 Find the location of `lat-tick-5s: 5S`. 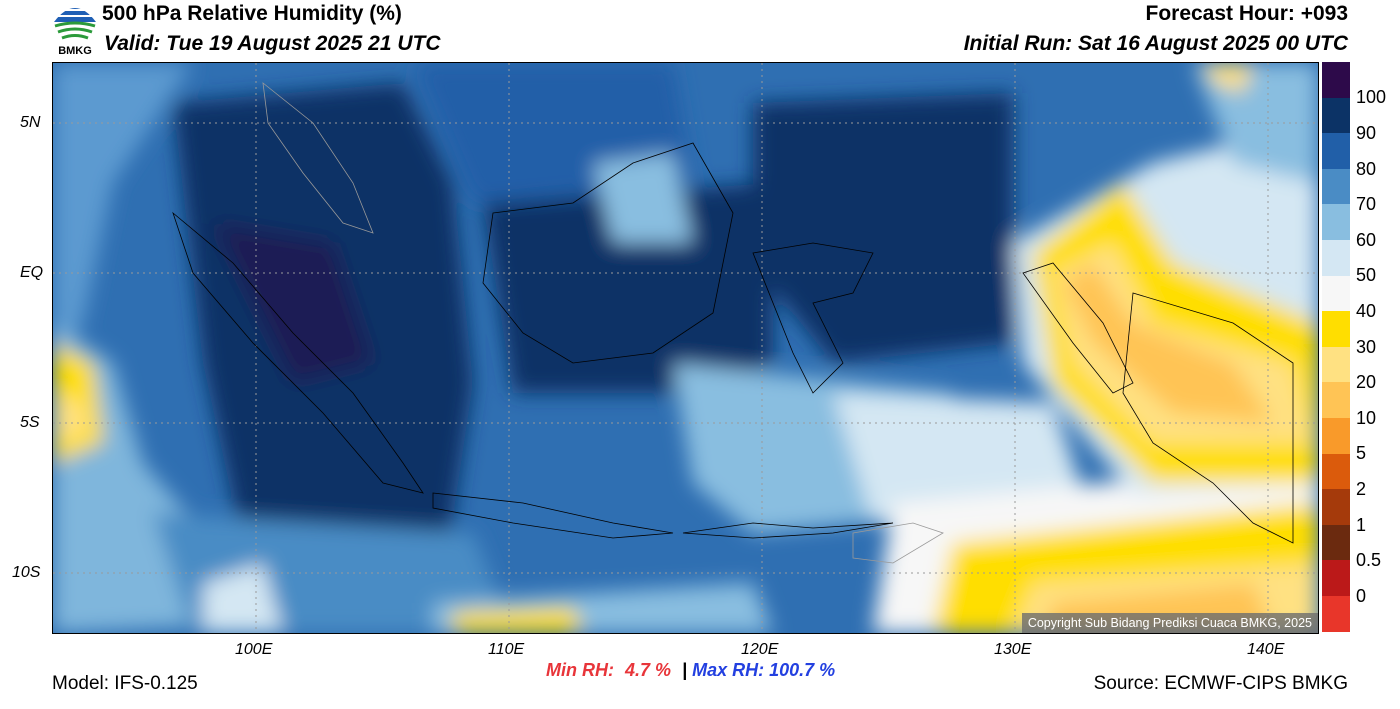

lat-tick-5s: 5S is located at coordinates (30, 422).